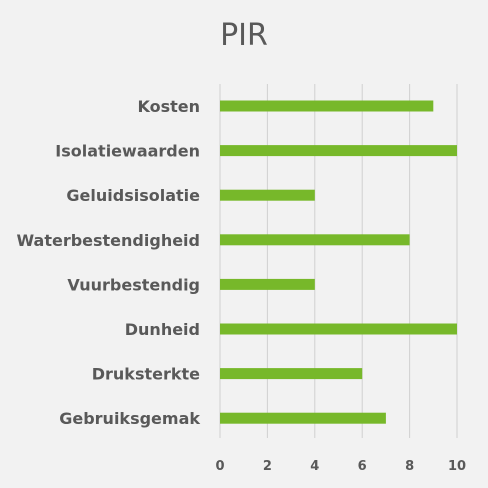 Image resolution: width=488 pixels, height=488 pixels. What do you see at coordinates (244, 35) in the screenshot?
I see `chart-title: PIR` at bounding box center [244, 35].